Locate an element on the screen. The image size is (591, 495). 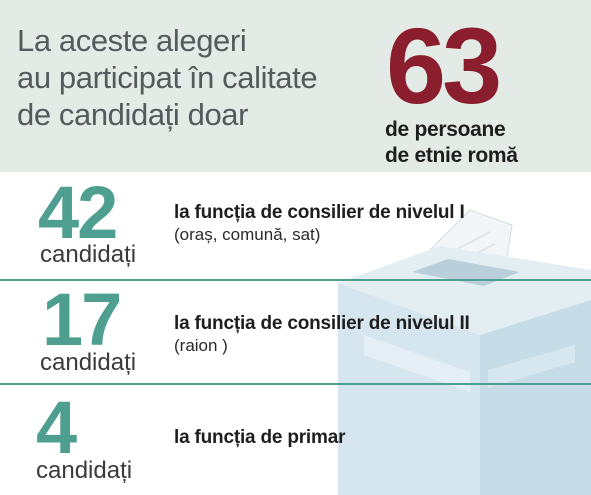
total-label: de persoane de etnie romă is located at coordinates (451, 143).